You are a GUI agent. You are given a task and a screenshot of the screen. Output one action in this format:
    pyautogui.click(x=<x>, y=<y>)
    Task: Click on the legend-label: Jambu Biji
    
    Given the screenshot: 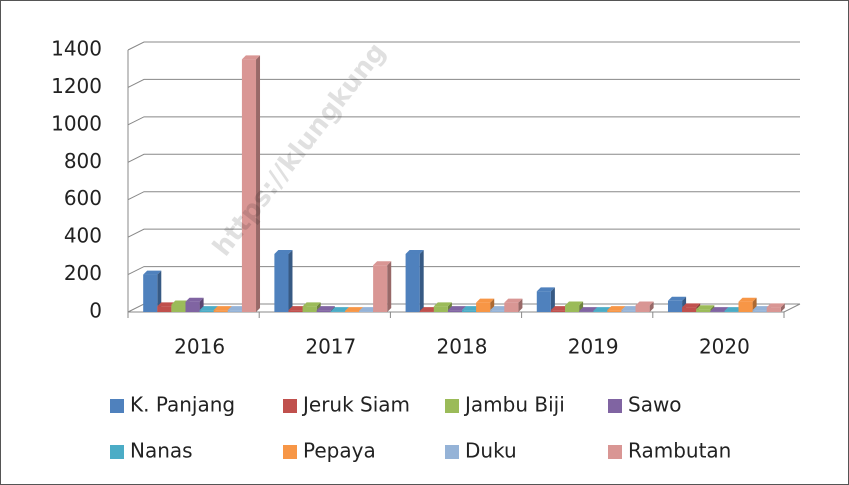 What is the action you would take?
    pyautogui.click(x=514, y=405)
    